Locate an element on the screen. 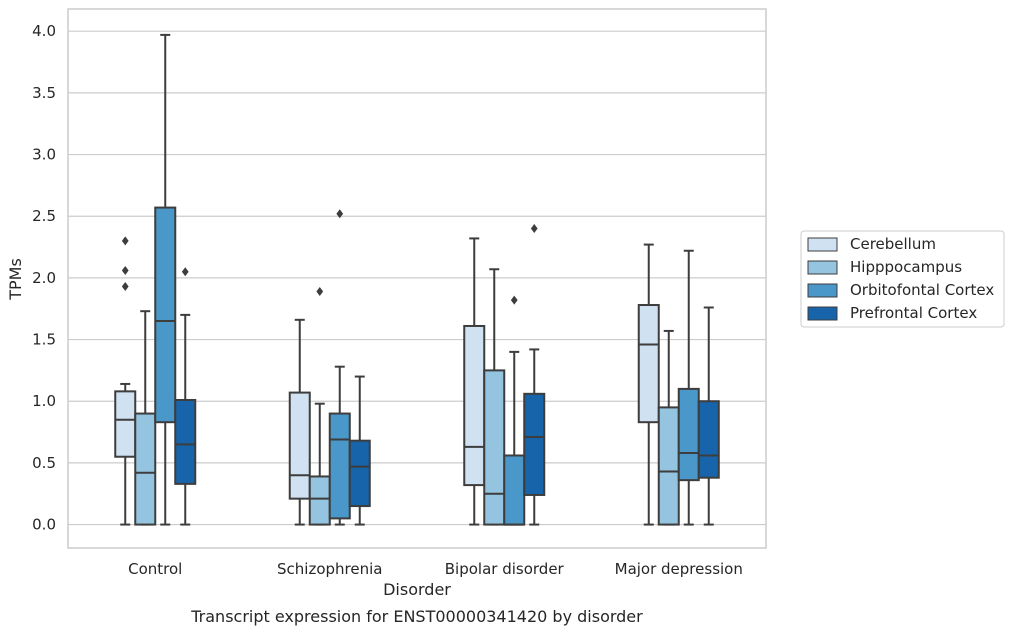 This screenshot has height=634, width=1014. x-tick-label: Schizophrenia is located at coordinates (329, 569).